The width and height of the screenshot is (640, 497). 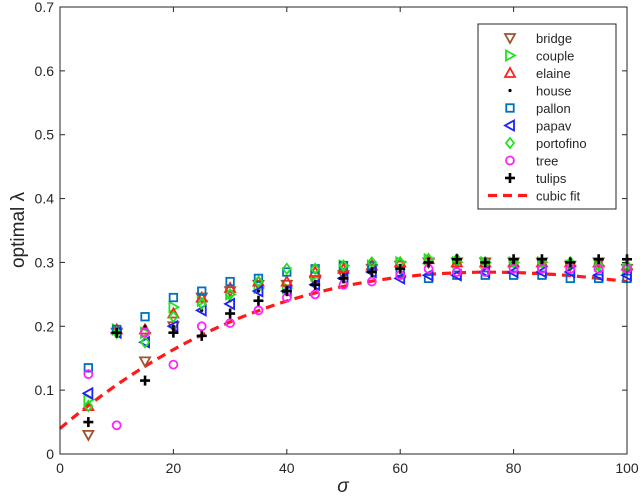 I want to click on legend-label: papav, so click(x=554, y=126).